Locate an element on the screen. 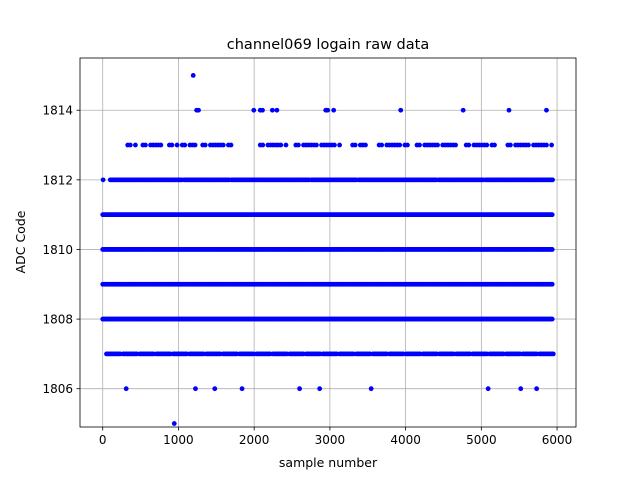  x-axis-label: sample number is located at coordinates (328, 462).